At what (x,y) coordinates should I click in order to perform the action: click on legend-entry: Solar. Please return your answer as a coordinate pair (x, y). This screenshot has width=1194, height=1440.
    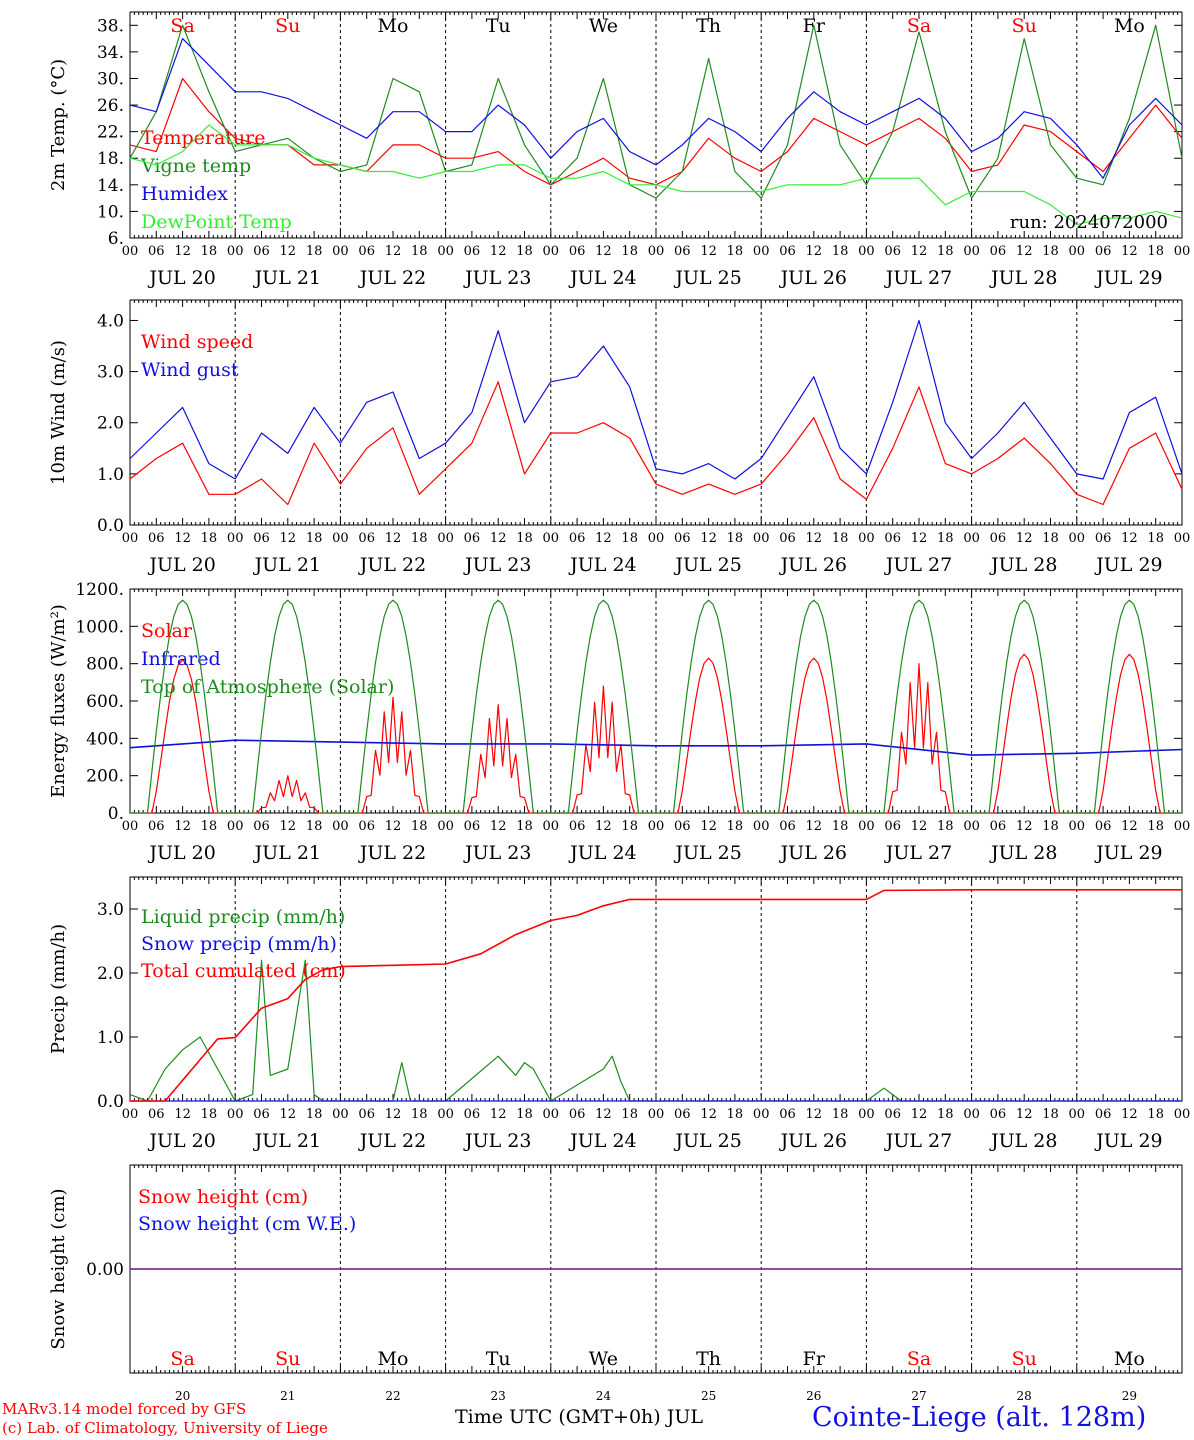
    Looking at the image, I should click on (167, 631).